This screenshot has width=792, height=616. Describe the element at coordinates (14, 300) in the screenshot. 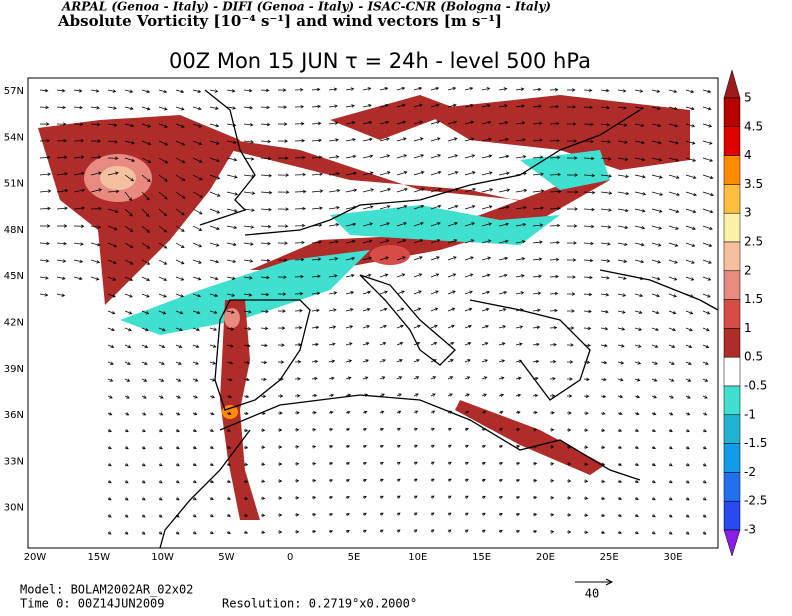

I see `latitude-labels: 57N 54N 51N 48N 45N 42N 39N 36N 33N 30N` at that location.